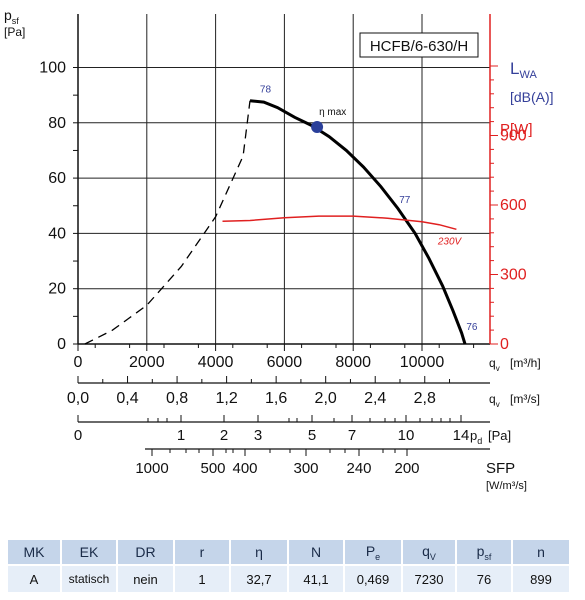 The image size is (585, 600). I want to click on x-pd-tick-label: 0, so click(78, 435).